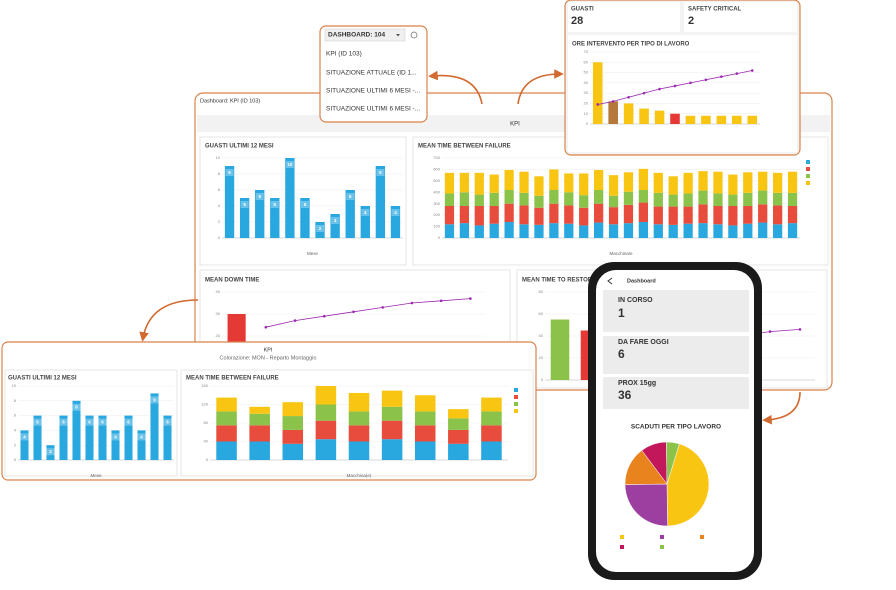 This screenshot has height=590, width=896. I want to click on y-tick-label: 200, so click(436, 214).